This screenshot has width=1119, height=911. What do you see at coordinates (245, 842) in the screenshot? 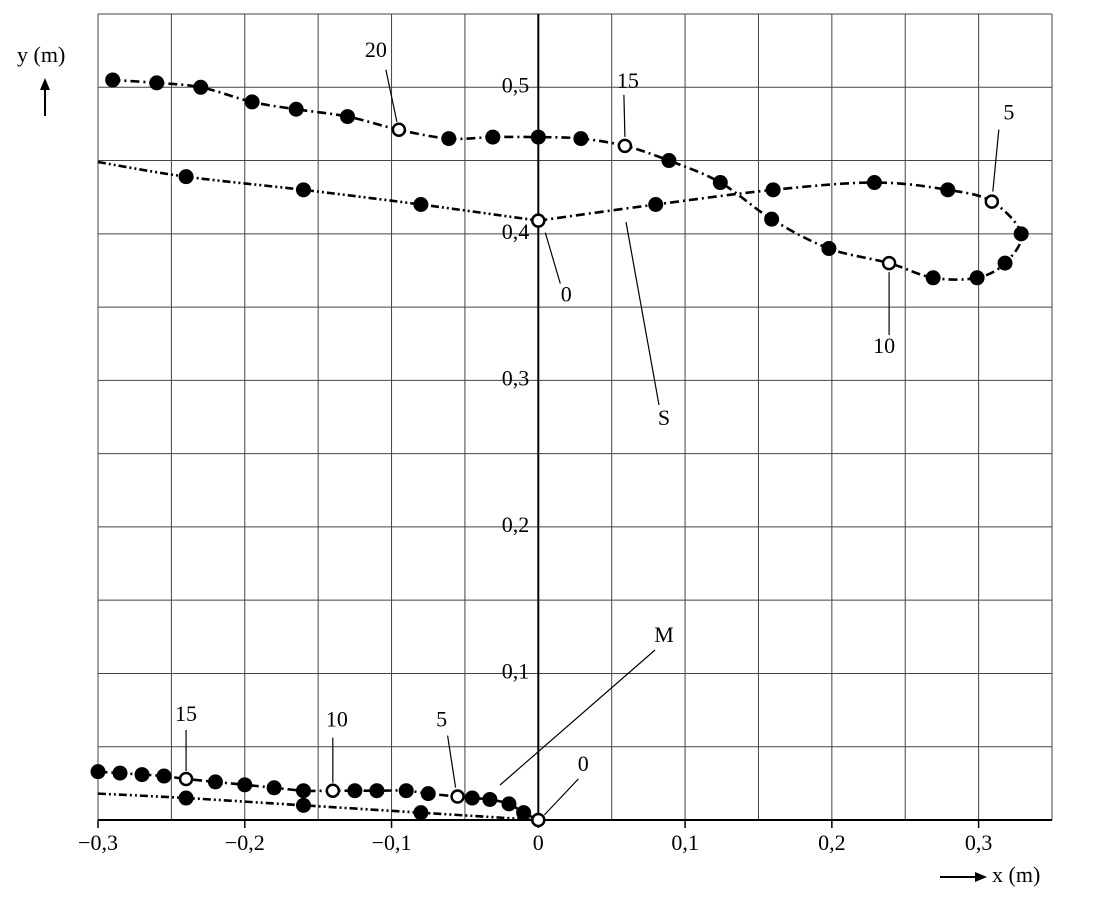
I see `x-tick-label: −0,2` at bounding box center [245, 842].